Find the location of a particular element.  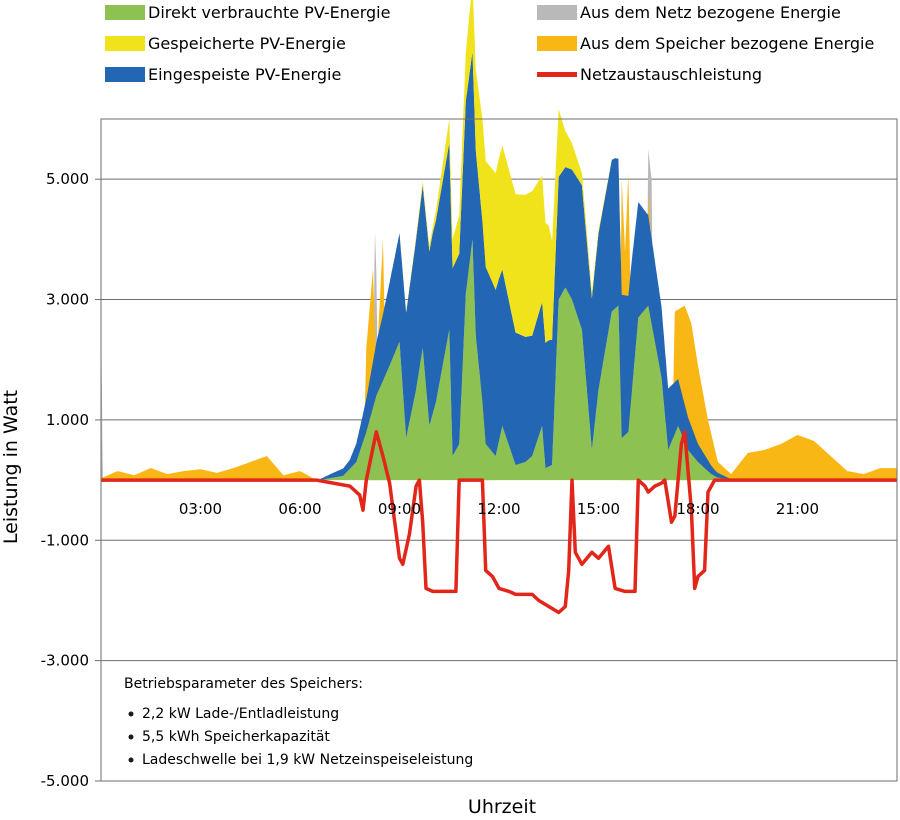

y-tick-label: -1.000 is located at coordinates (65, 540).